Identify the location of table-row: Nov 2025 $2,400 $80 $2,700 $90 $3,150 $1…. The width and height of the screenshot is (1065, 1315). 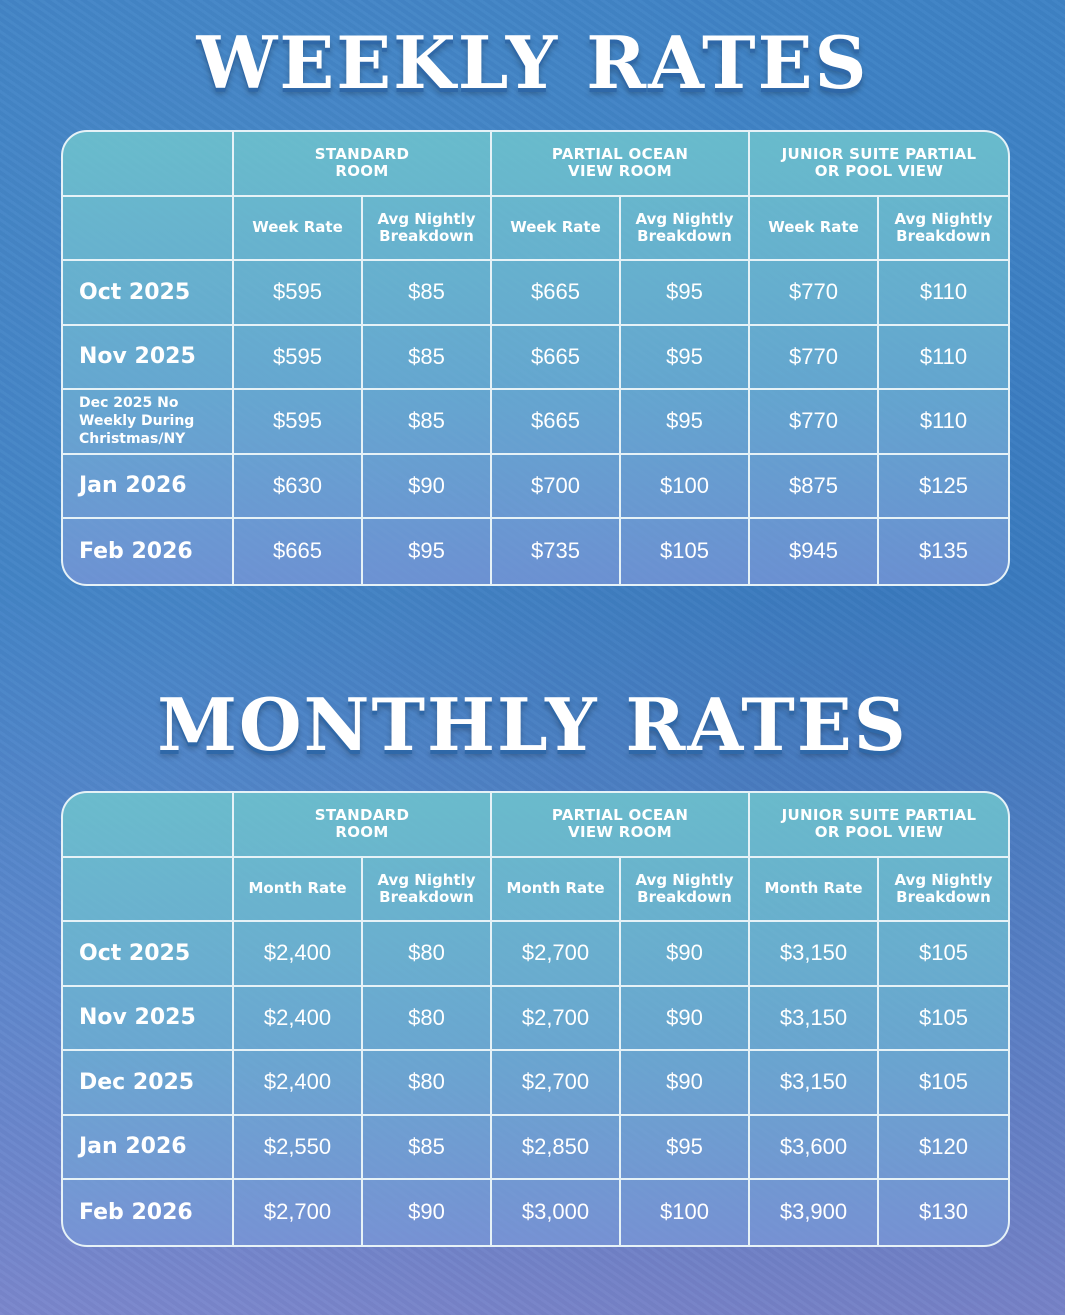
(535, 1018).